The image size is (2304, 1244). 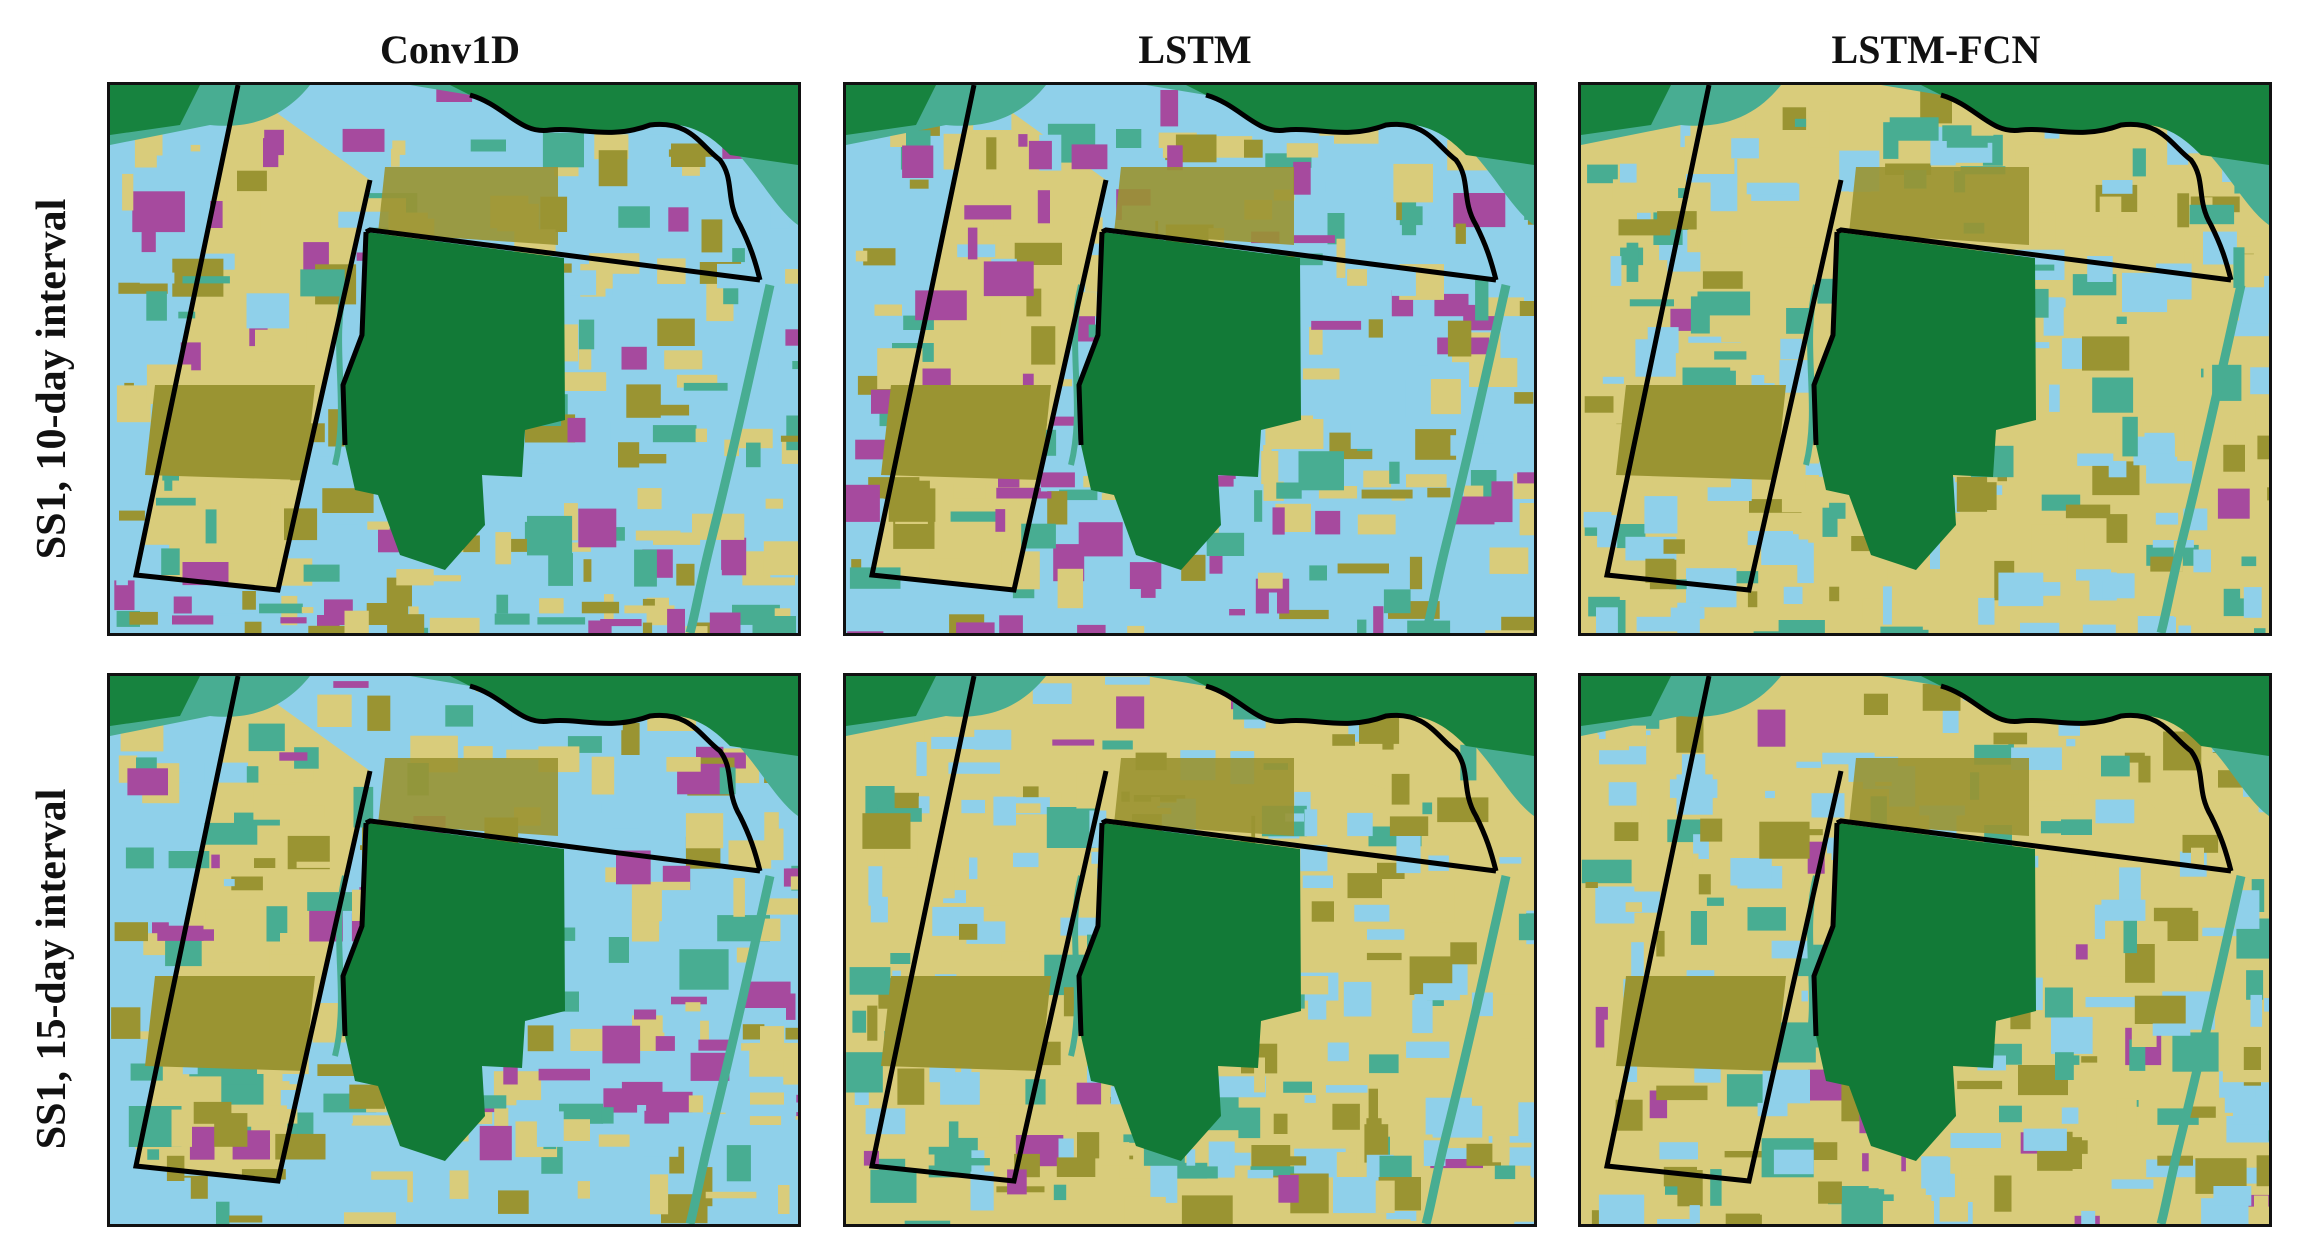 What do you see at coordinates (354, 338) in the screenshot?
I see `boundary-outline` at bounding box center [354, 338].